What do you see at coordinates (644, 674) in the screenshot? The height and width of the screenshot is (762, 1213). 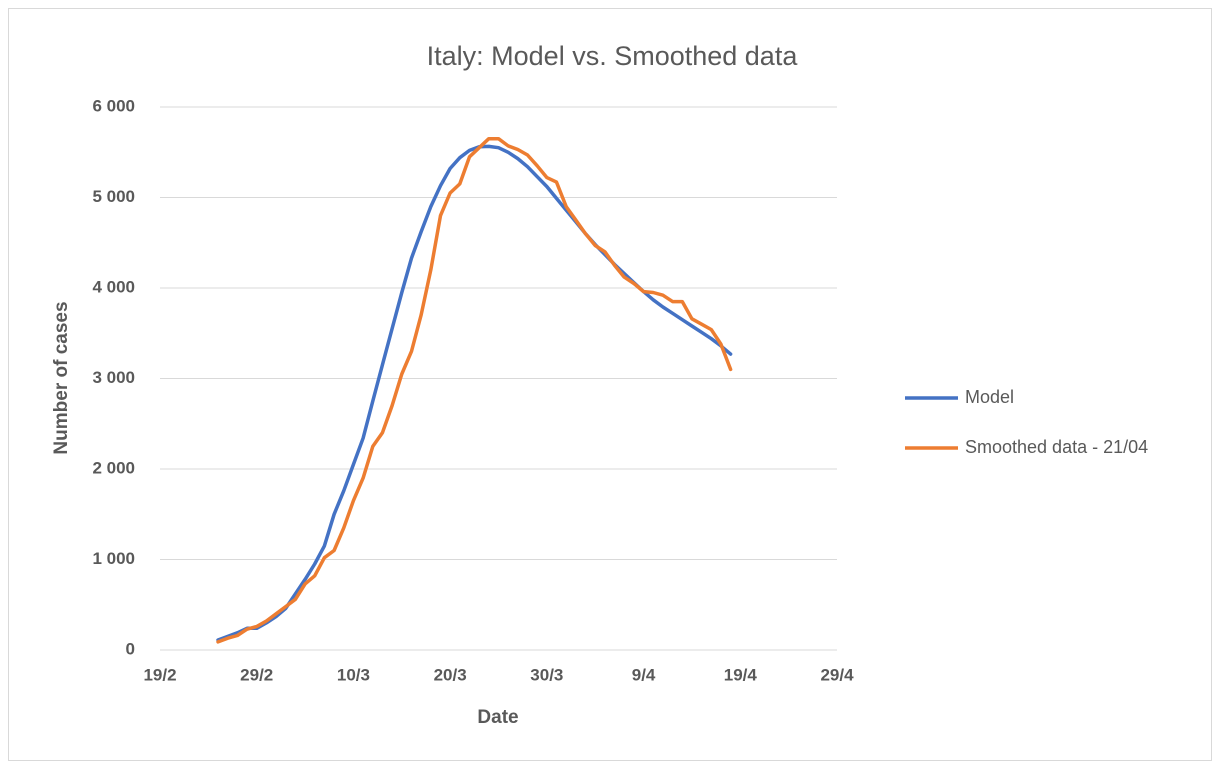 I see `x-tick-label: 9/4` at bounding box center [644, 674].